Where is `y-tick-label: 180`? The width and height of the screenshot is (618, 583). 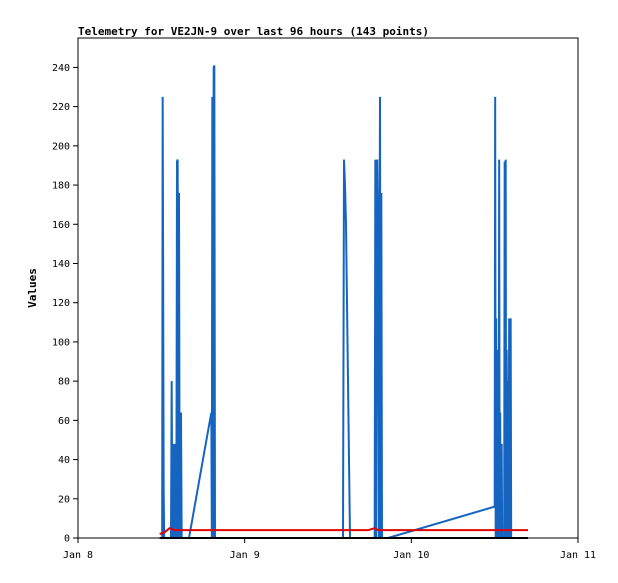 y-tick-label: 180 is located at coordinates (61, 186).